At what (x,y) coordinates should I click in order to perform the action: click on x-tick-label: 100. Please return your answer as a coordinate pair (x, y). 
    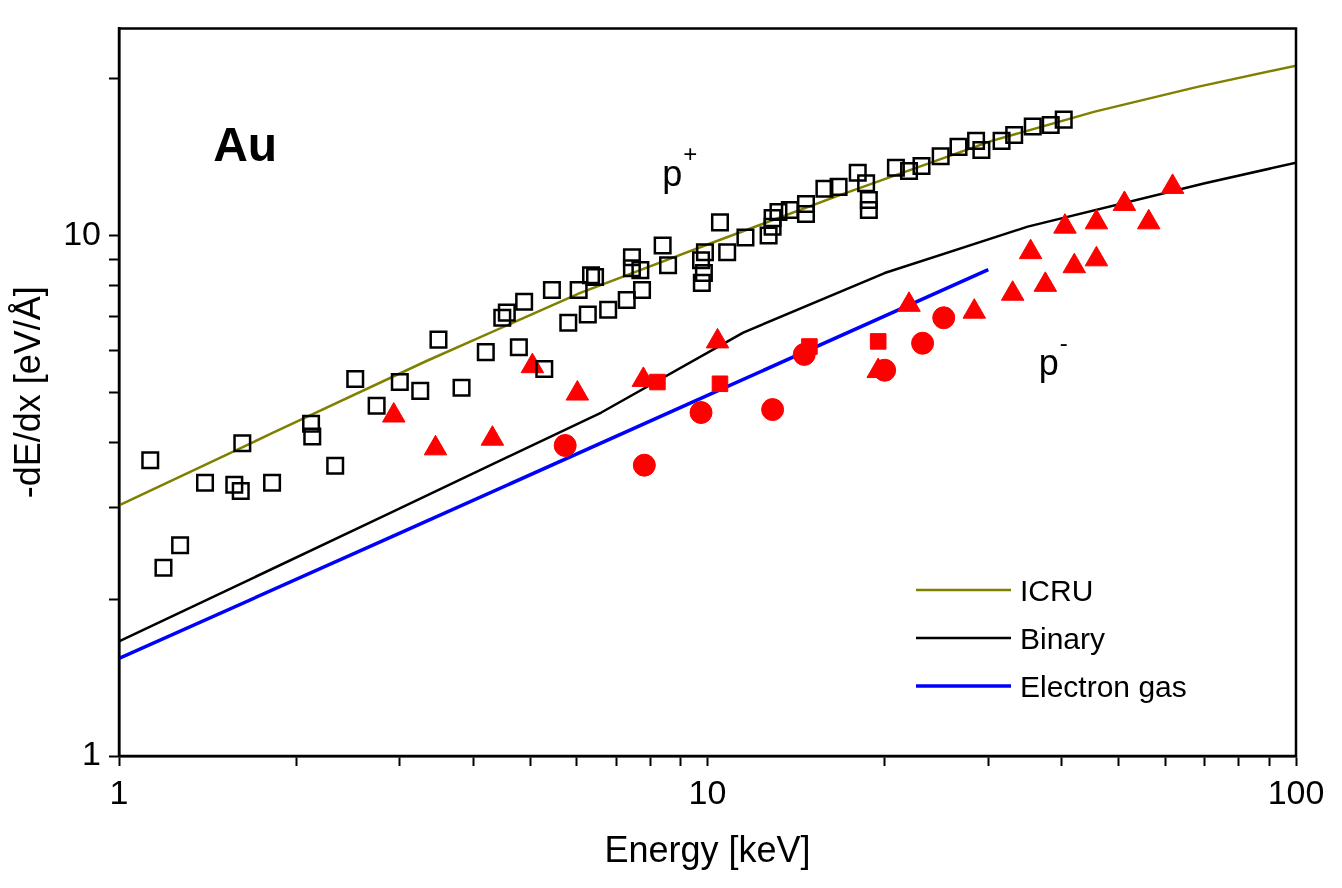
    Looking at the image, I should click on (1296, 791).